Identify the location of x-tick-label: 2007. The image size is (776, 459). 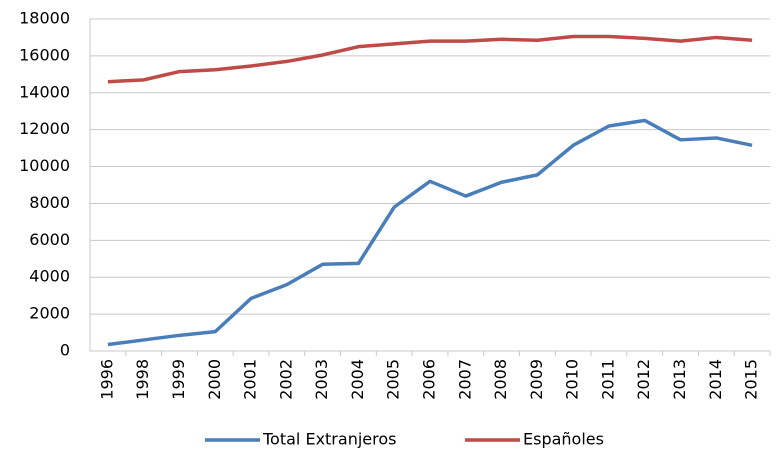
(464, 379).